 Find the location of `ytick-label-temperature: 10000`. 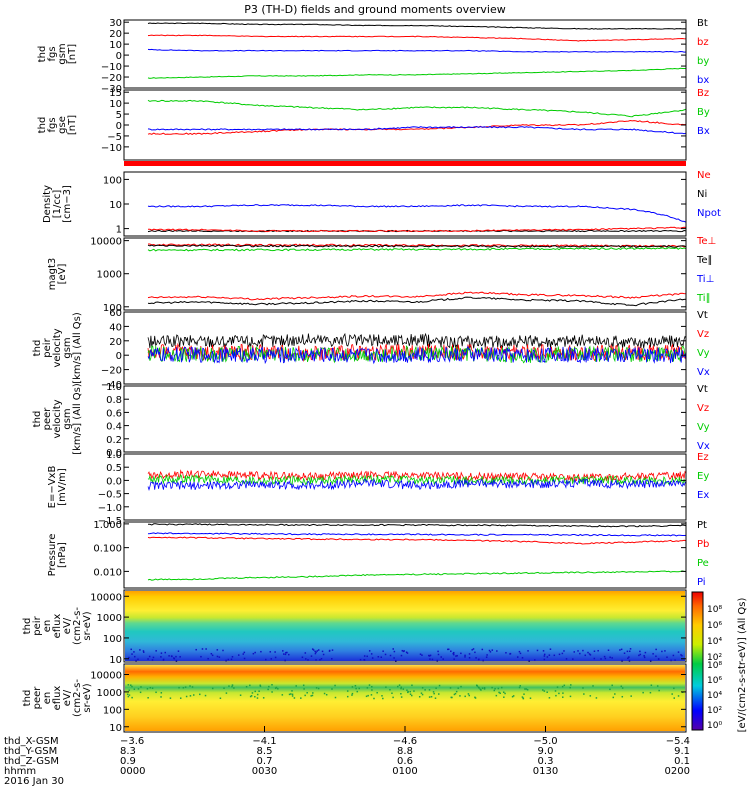

ytick-label-temperature: 10000 is located at coordinates (106, 242).